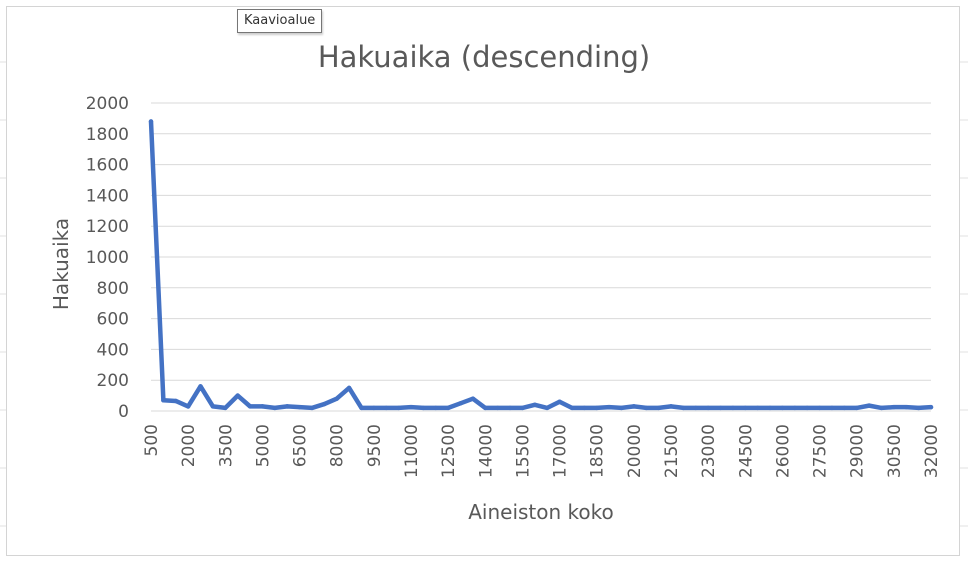  I want to click on x-tick-label: 15500, so click(523, 451).